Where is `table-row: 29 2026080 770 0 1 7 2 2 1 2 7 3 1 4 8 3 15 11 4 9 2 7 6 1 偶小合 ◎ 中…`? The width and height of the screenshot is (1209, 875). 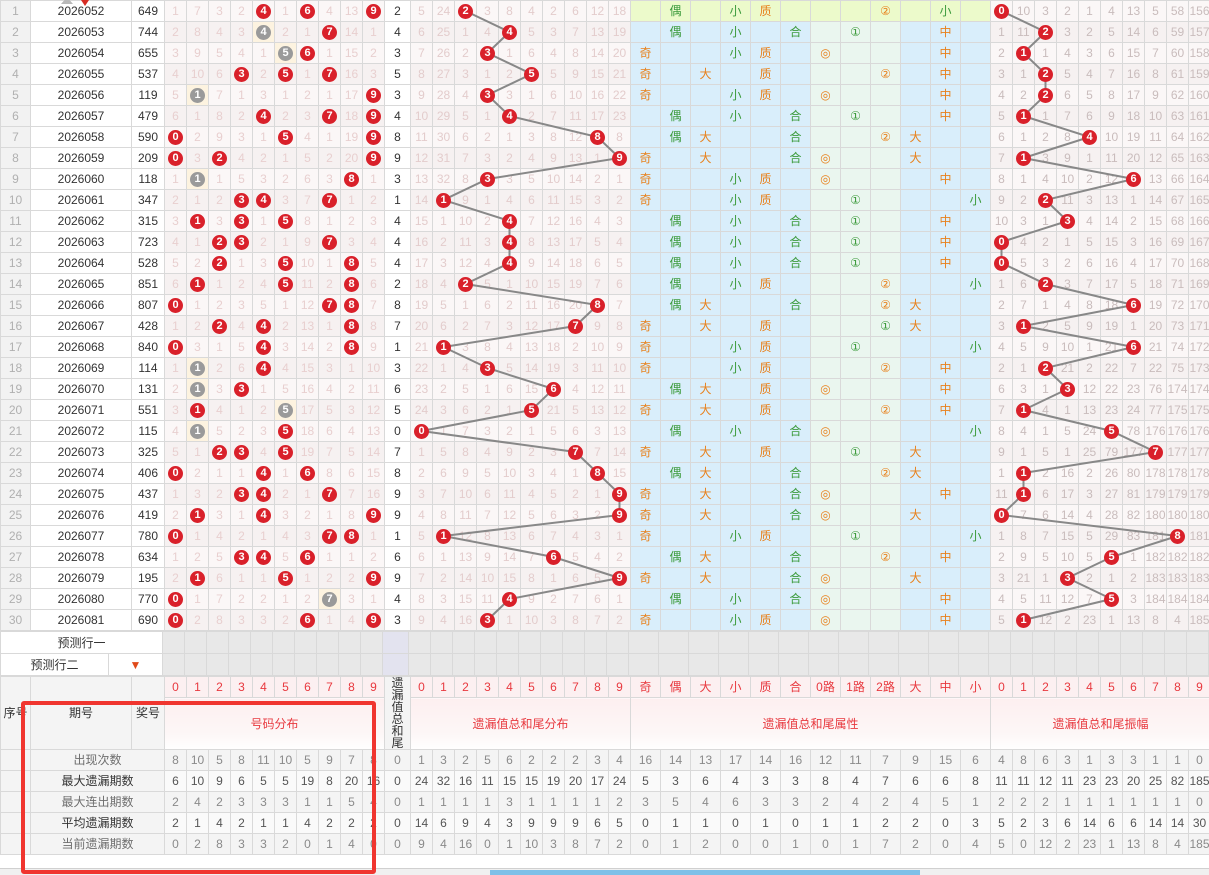
table-row: 29 2026080 770 0 1 7 2 2 1 2 7 3 1 4 8 3 15 11 4 9 2 7 6 1 偶小合 ◎ 中… is located at coordinates (604, 599).